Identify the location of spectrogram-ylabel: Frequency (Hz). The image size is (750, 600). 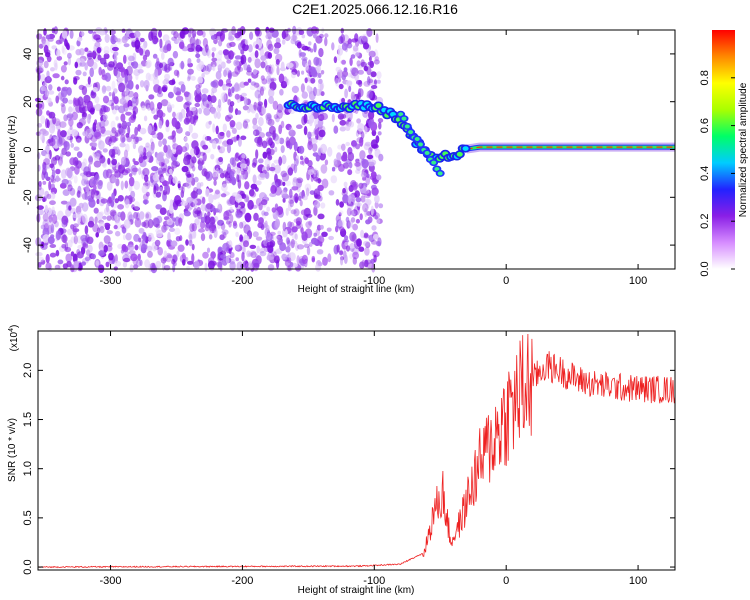
(12, 150).